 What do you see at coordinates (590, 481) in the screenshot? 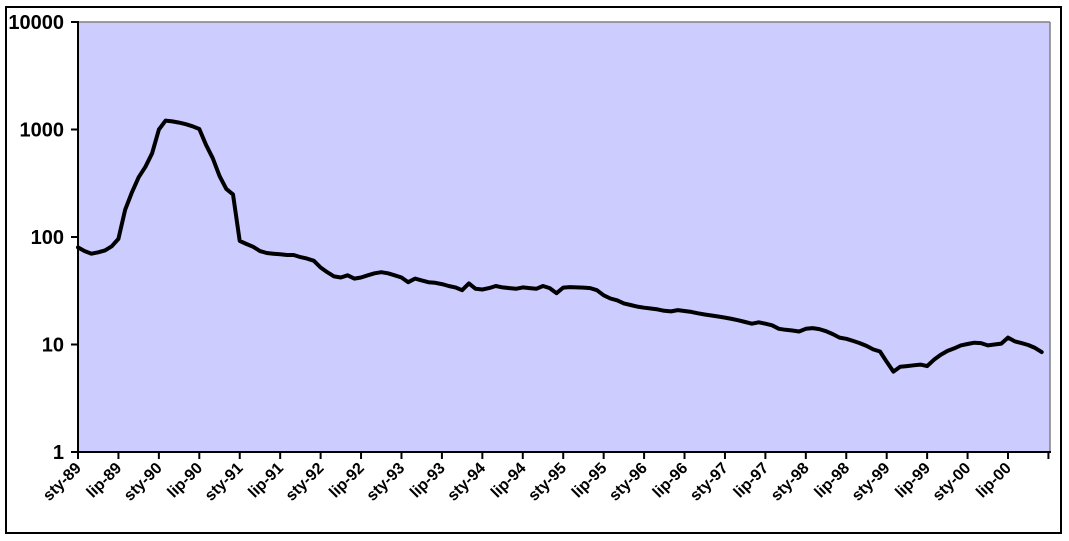
I see `x-axis-tick-label: lip-95` at bounding box center [590, 481].